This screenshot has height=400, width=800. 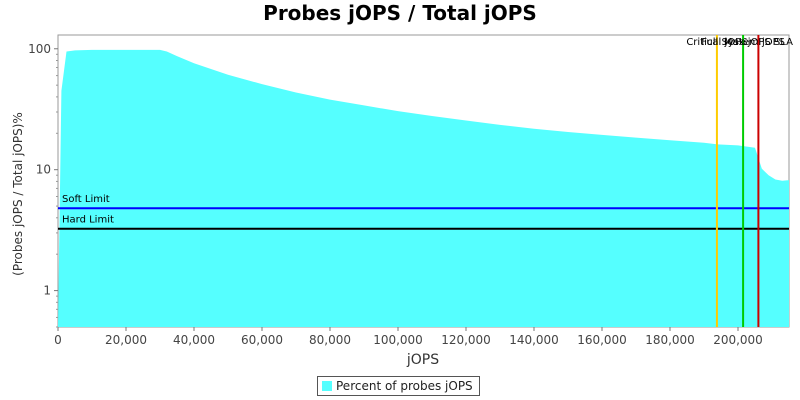 What do you see at coordinates (58, 340) in the screenshot?
I see `x-tick-label-0: 0` at bounding box center [58, 340].